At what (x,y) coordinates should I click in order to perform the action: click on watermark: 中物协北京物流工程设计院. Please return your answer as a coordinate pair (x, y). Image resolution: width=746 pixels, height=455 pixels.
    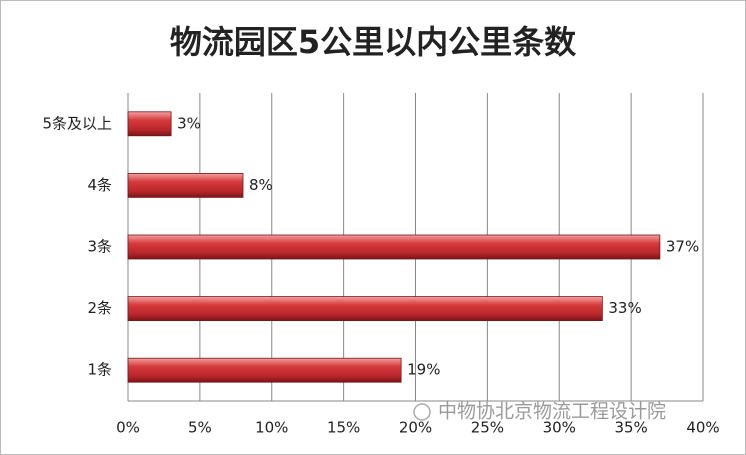
    Looking at the image, I should click on (552, 412).